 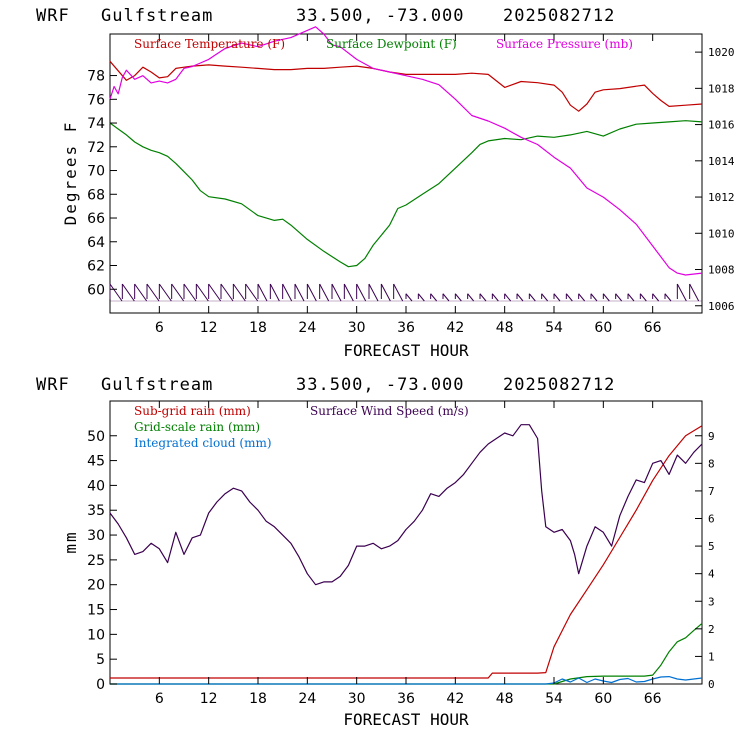 What do you see at coordinates (564, 44) in the screenshot?
I see `panel1-legend-surface-pressure-mb: Surface Pressure (mb)` at bounding box center [564, 44].